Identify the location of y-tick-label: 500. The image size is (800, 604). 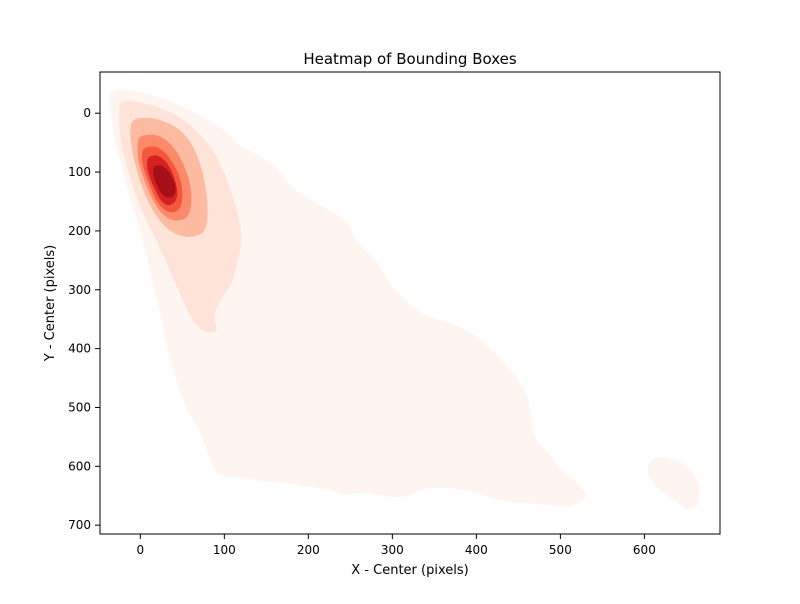
(79, 407).